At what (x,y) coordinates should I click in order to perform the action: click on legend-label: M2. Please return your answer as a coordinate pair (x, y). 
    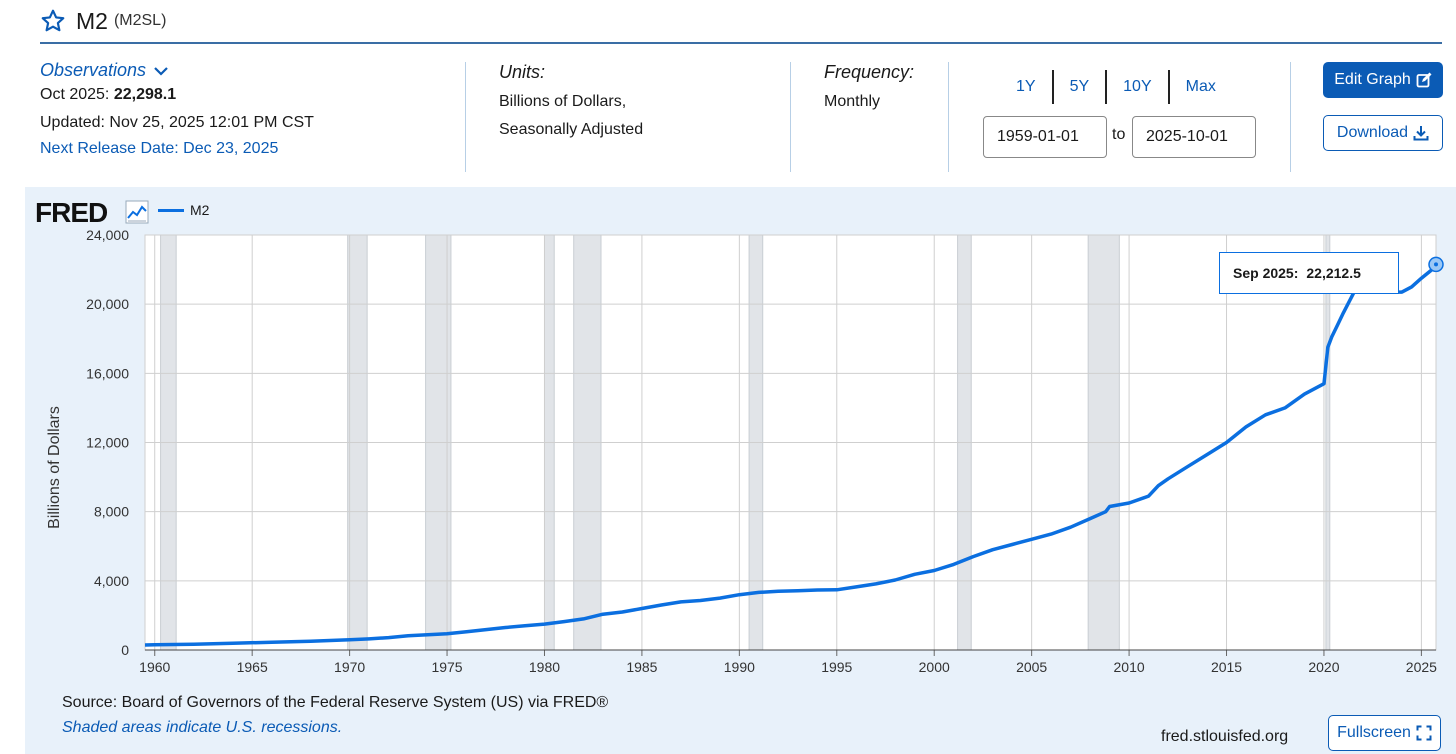
    Looking at the image, I should click on (200, 210).